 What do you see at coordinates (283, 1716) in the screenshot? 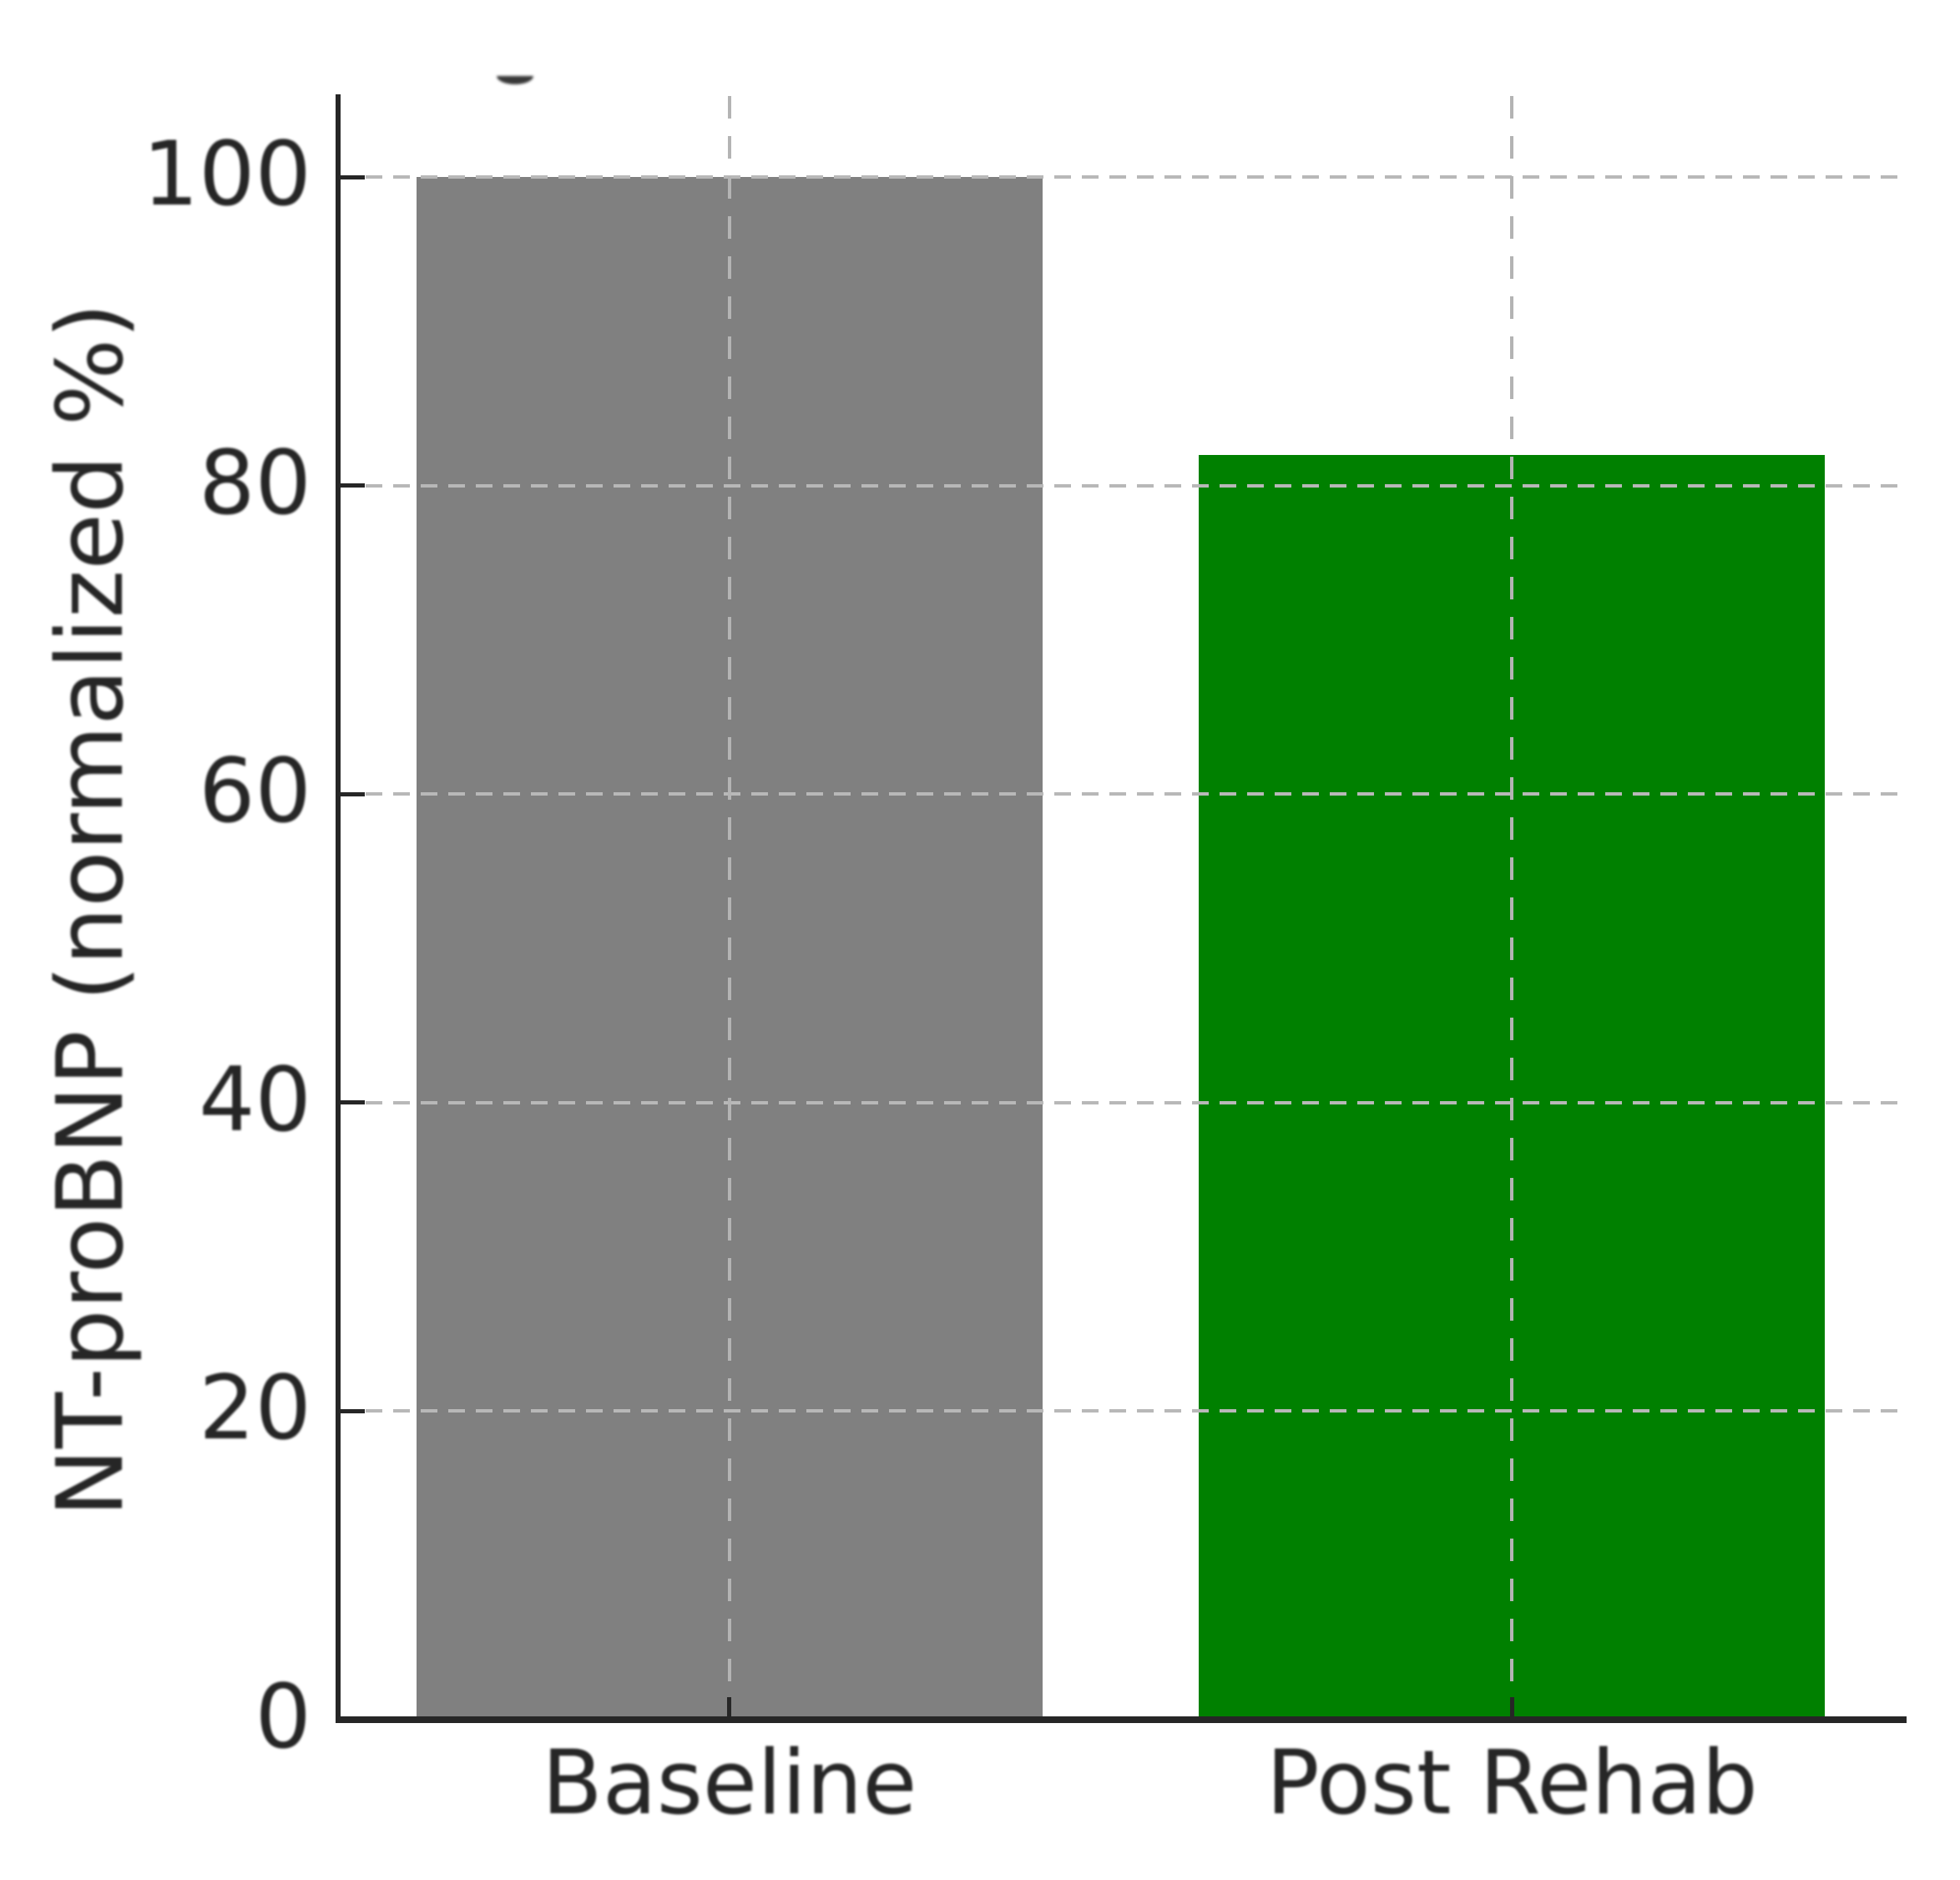
I see `y-tick-label-0: 0` at bounding box center [283, 1716].